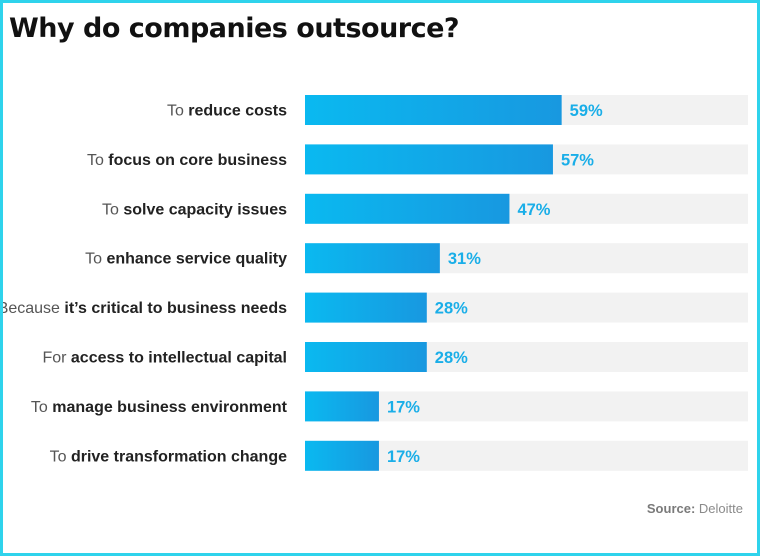 The height and width of the screenshot is (559, 760). What do you see at coordinates (168, 456) in the screenshot?
I see `category-label: To drive transformation change` at bounding box center [168, 456].